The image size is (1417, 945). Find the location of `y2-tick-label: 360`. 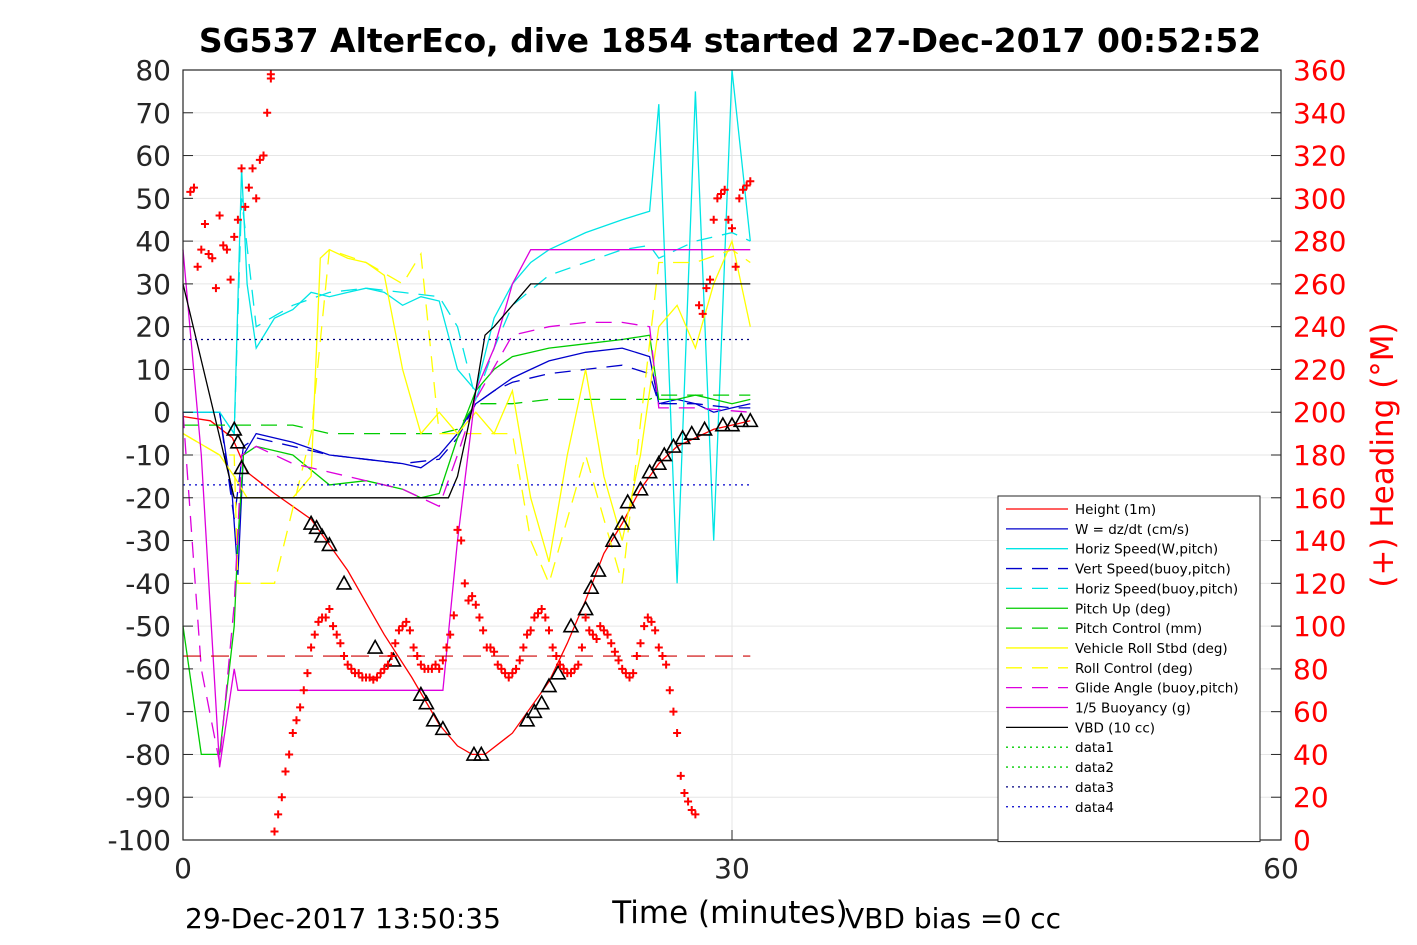

y2-tick-label: 360 is located at coordinates (1319, 70).